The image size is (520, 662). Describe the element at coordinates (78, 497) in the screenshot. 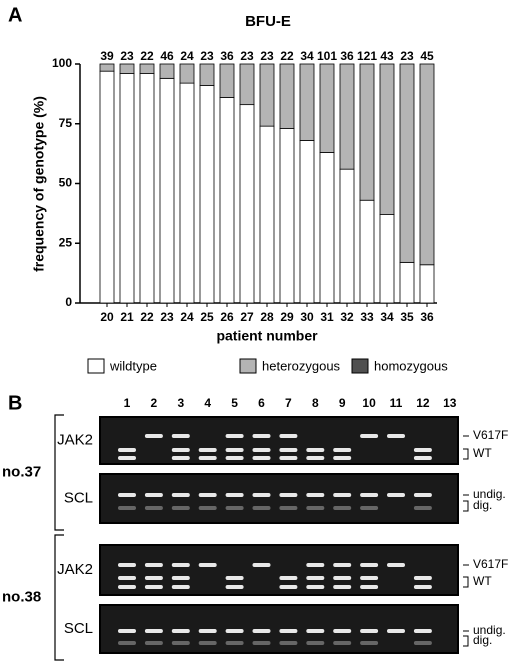

I see `gene-label: SCL` at that location.